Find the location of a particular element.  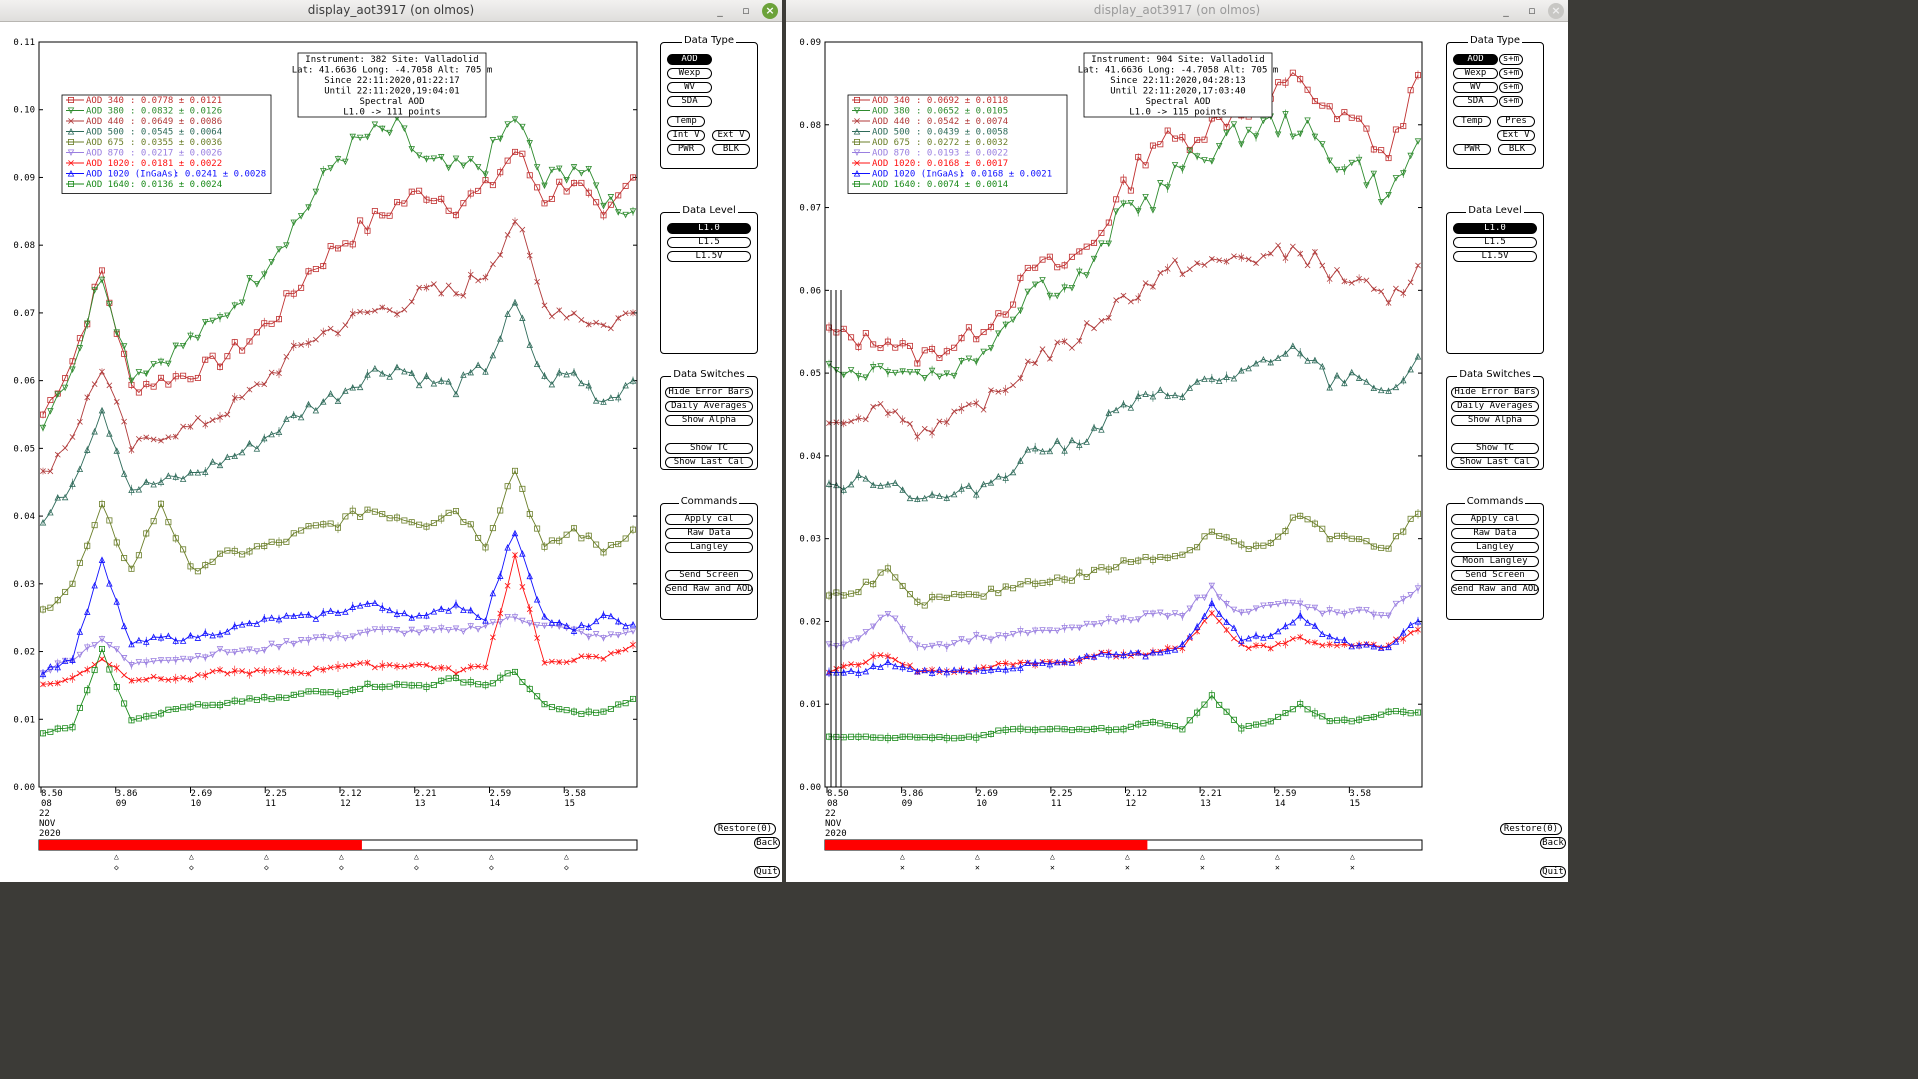

int-v-button: Int V is located at coordinates (686, 135).